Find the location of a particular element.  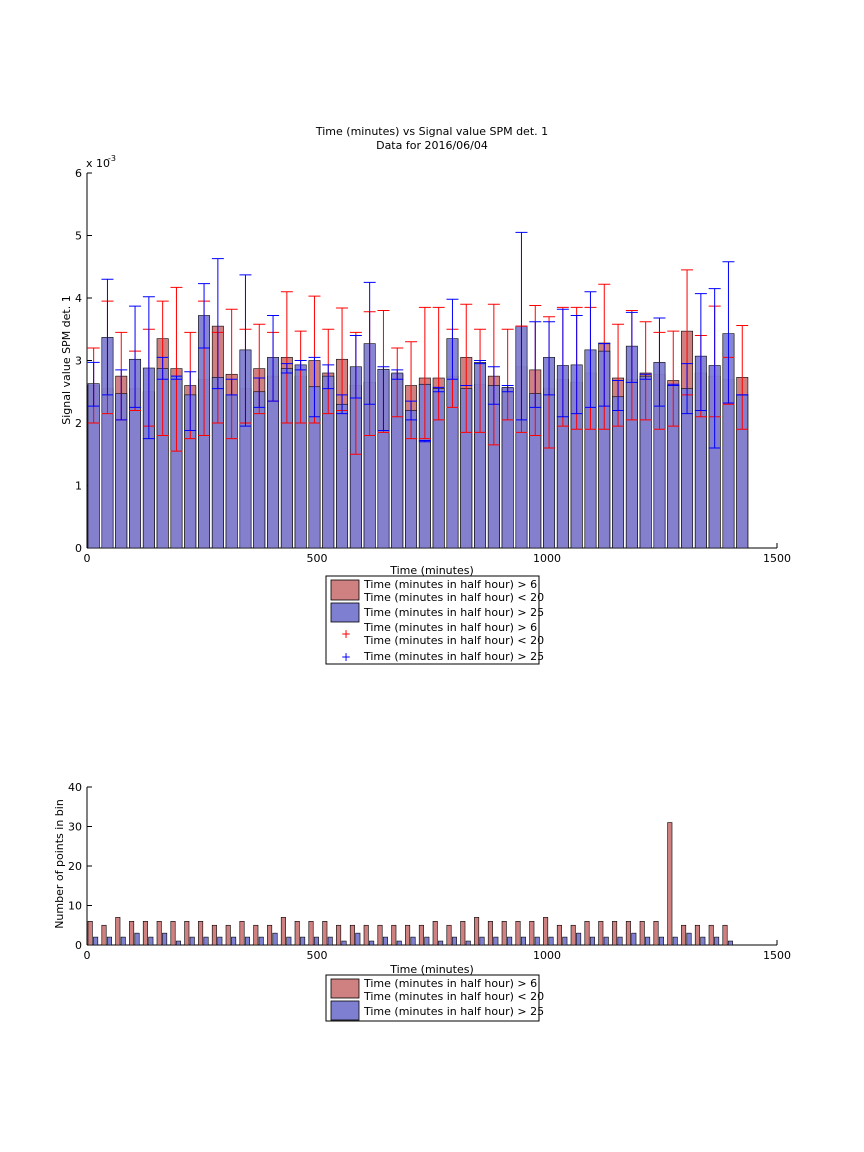

top-legend-blue-plus-line1: Time (minutes in half hour) > 25 is located at coordinates (453, 656).